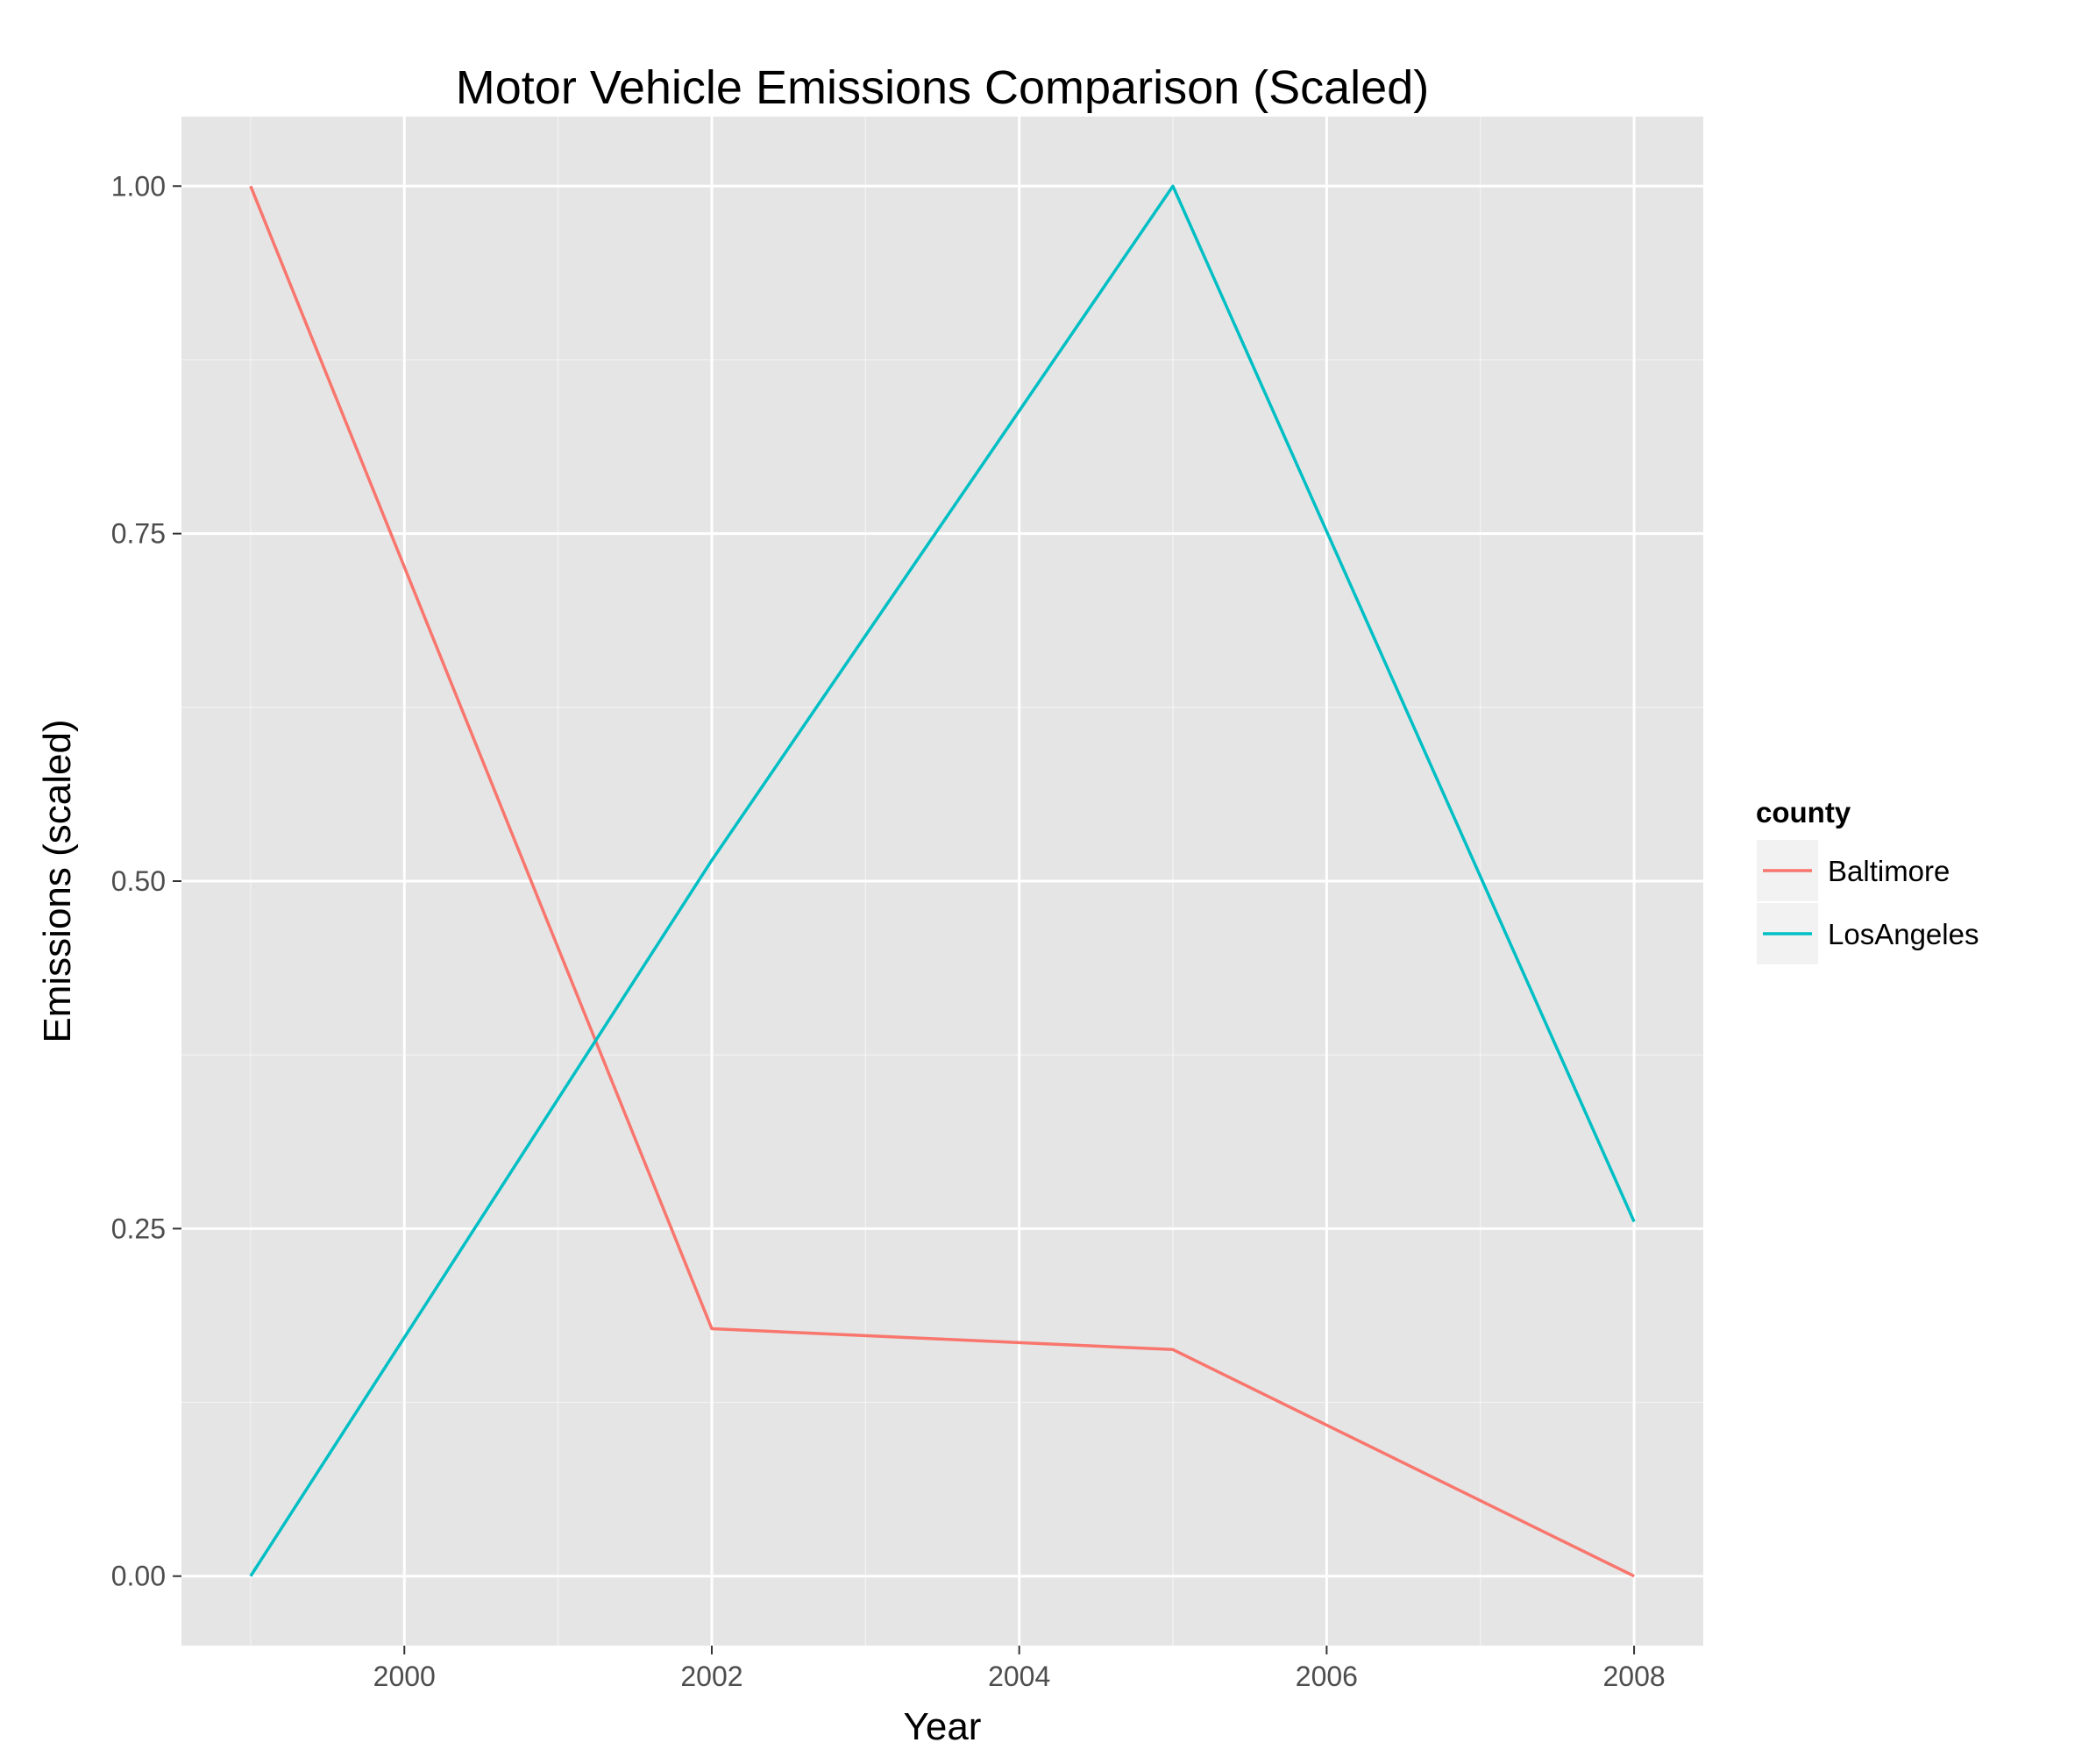 The image size is (2096, 1764). Describe the element at coordinates (711, 1676) in the screenshot. I see `x-tick-label: 2002` at that location.